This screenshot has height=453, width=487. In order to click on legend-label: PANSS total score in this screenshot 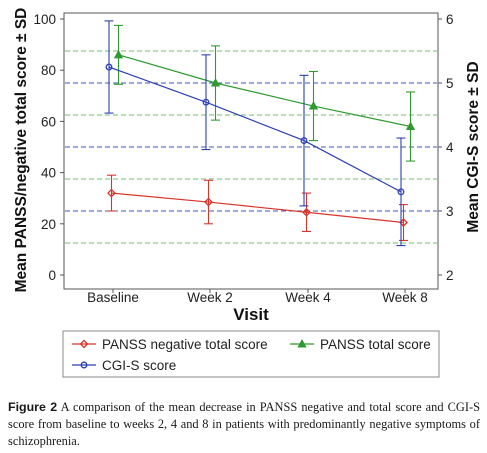, I will do `click(375, 344)`.